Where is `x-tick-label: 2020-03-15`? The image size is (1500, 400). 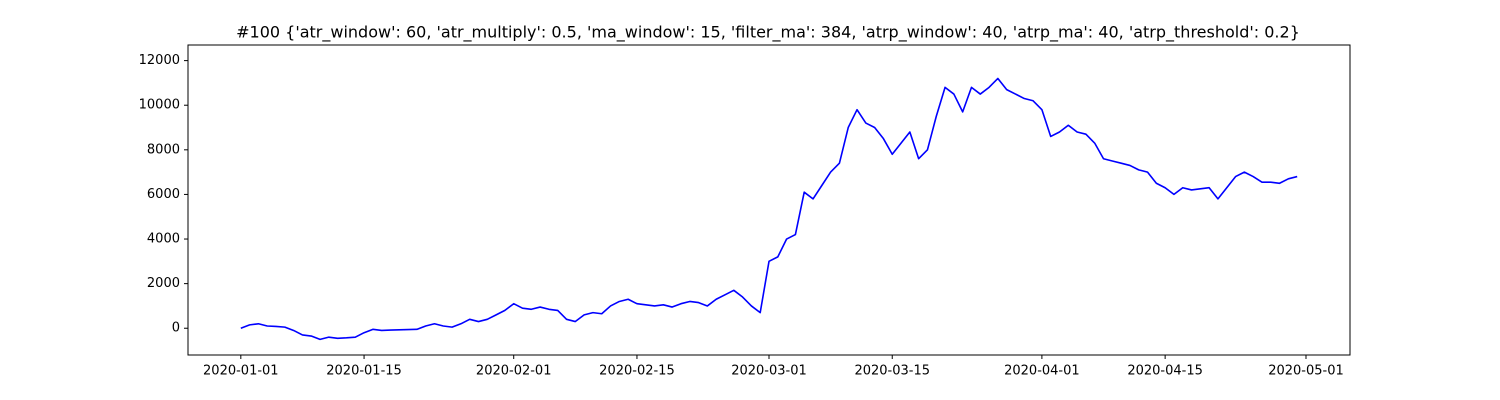 x-tick-label: 2020-03-15 is located at coordinates (892, 371).